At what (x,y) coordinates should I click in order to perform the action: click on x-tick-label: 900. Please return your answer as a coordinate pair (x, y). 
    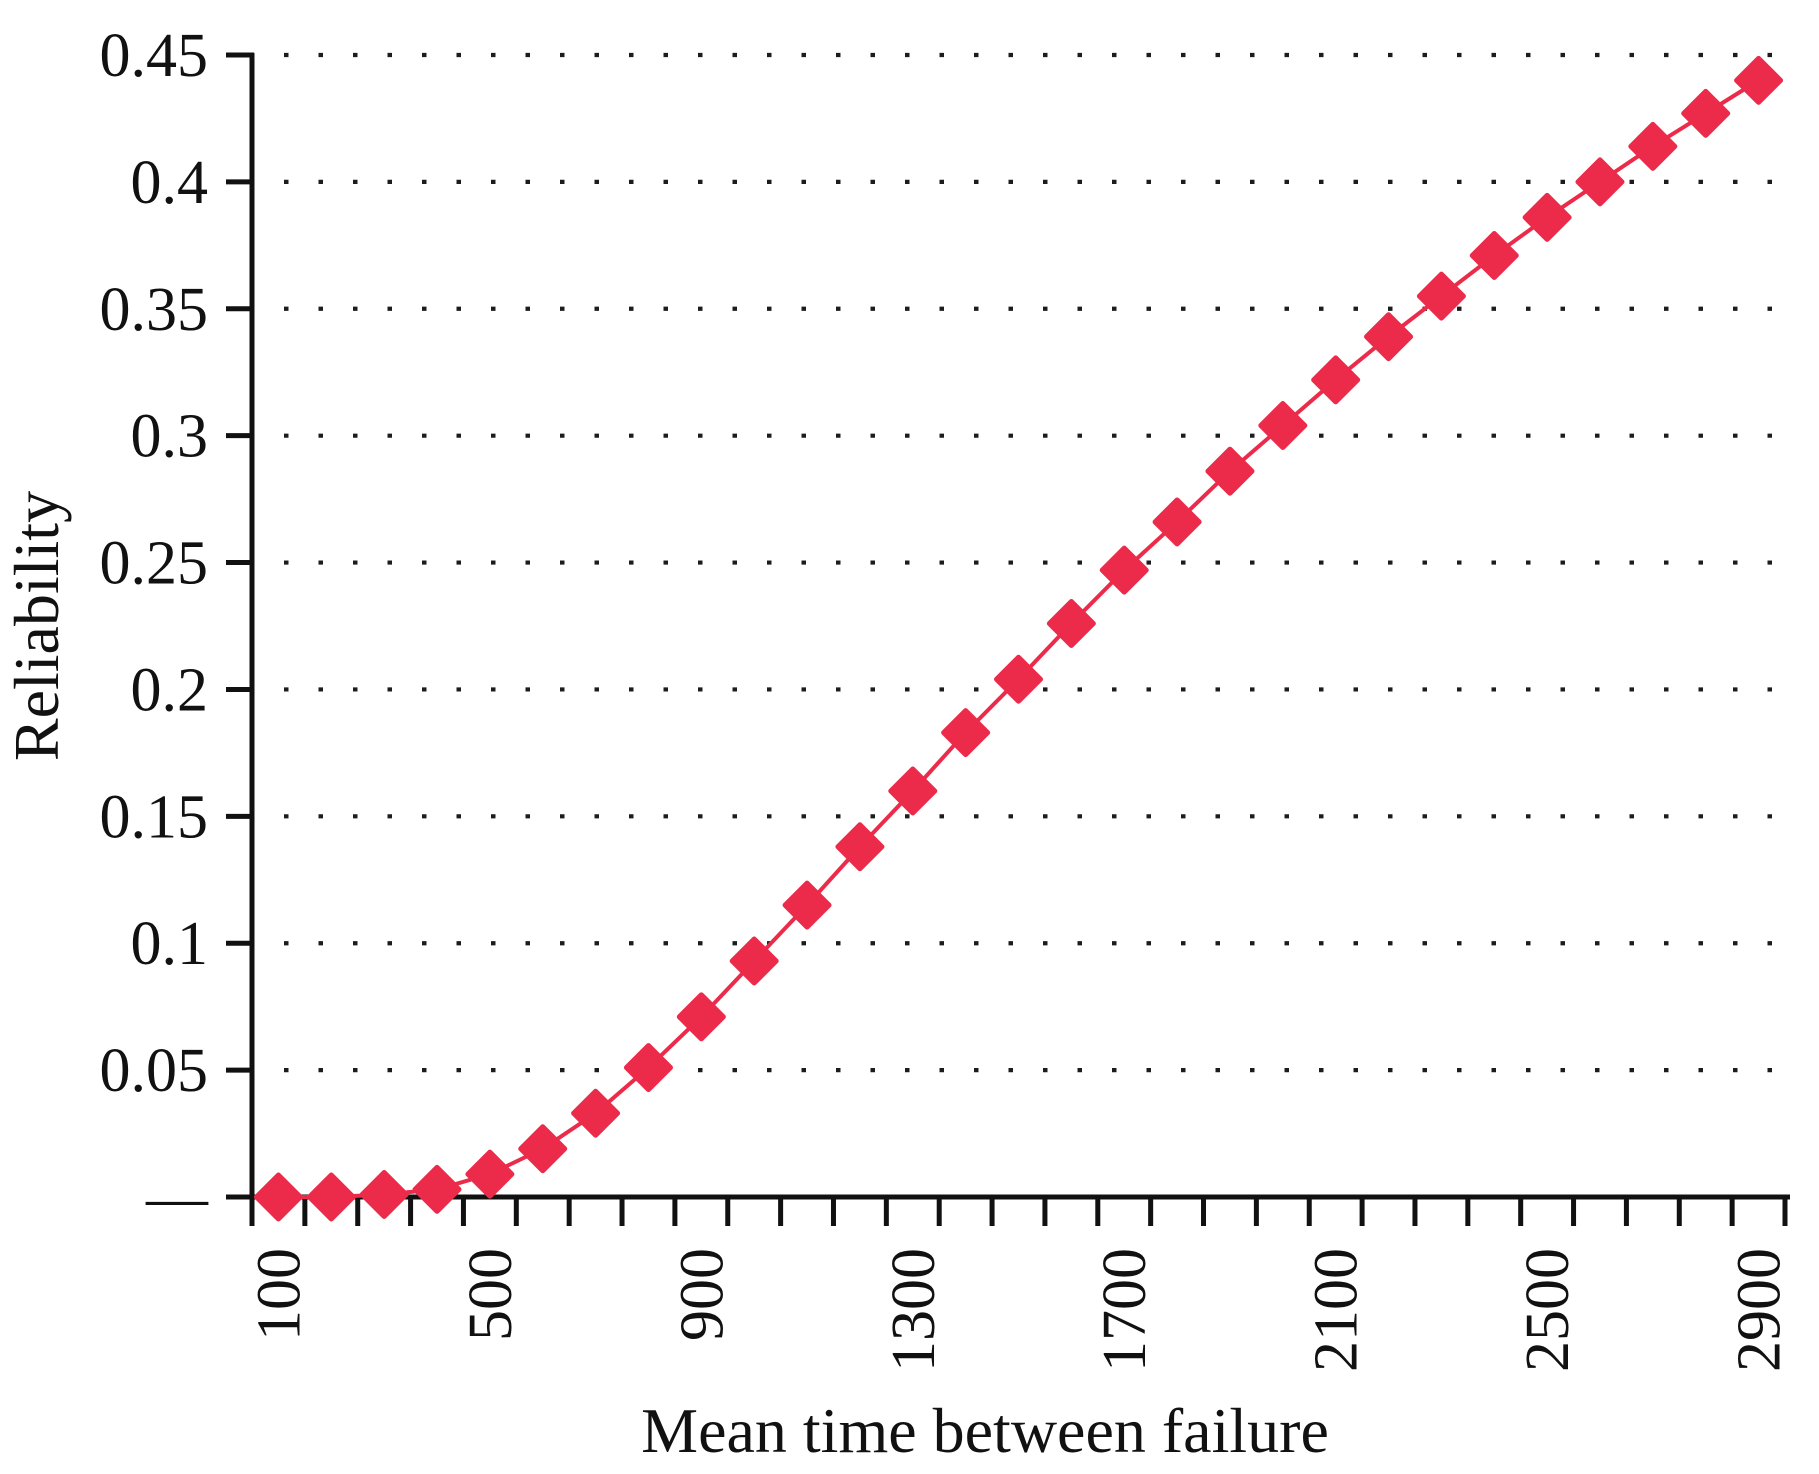
    Looking at the image, I should click on (702, 1294).